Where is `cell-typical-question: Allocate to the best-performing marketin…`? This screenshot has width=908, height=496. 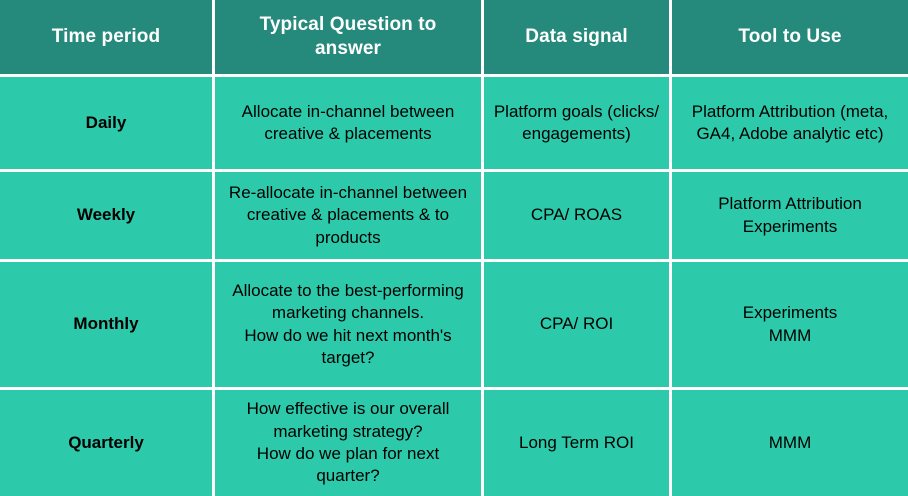
cell-typical-question: Allocate to the best-performing marketin… is located at coordinates (349, 326).